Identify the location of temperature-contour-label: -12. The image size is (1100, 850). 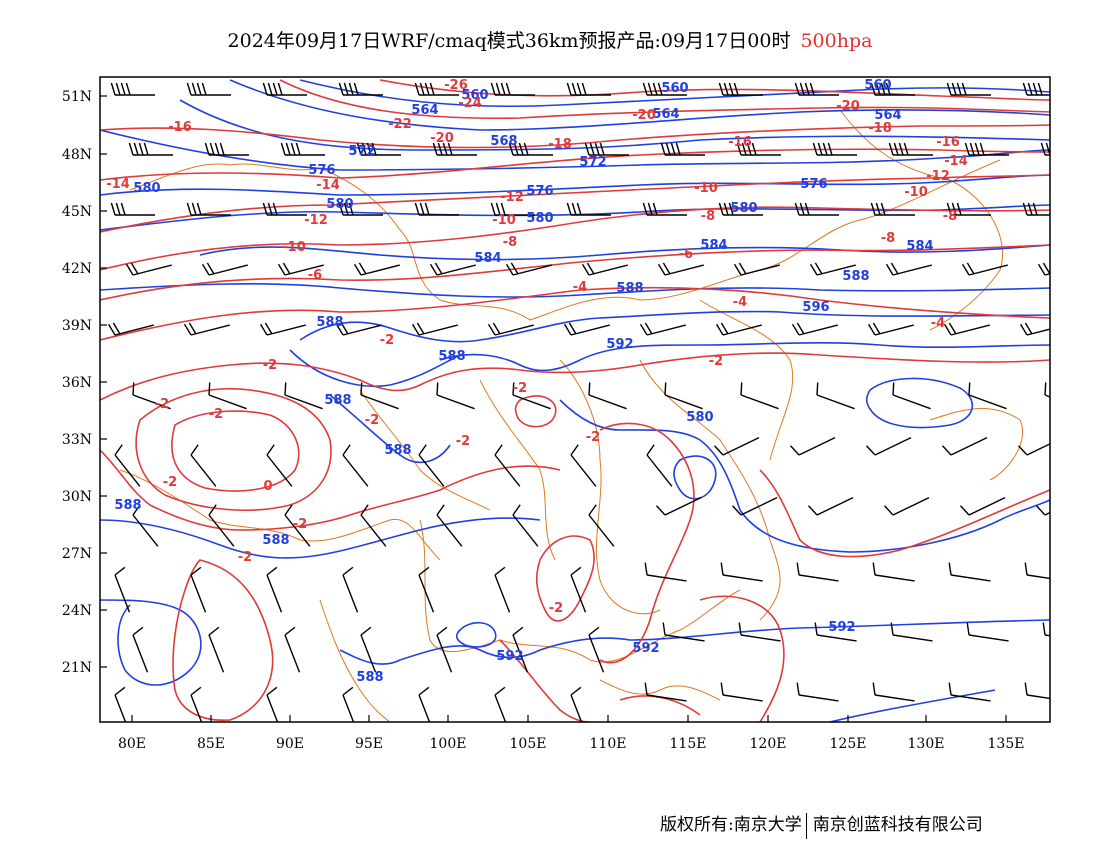
(316, 220).